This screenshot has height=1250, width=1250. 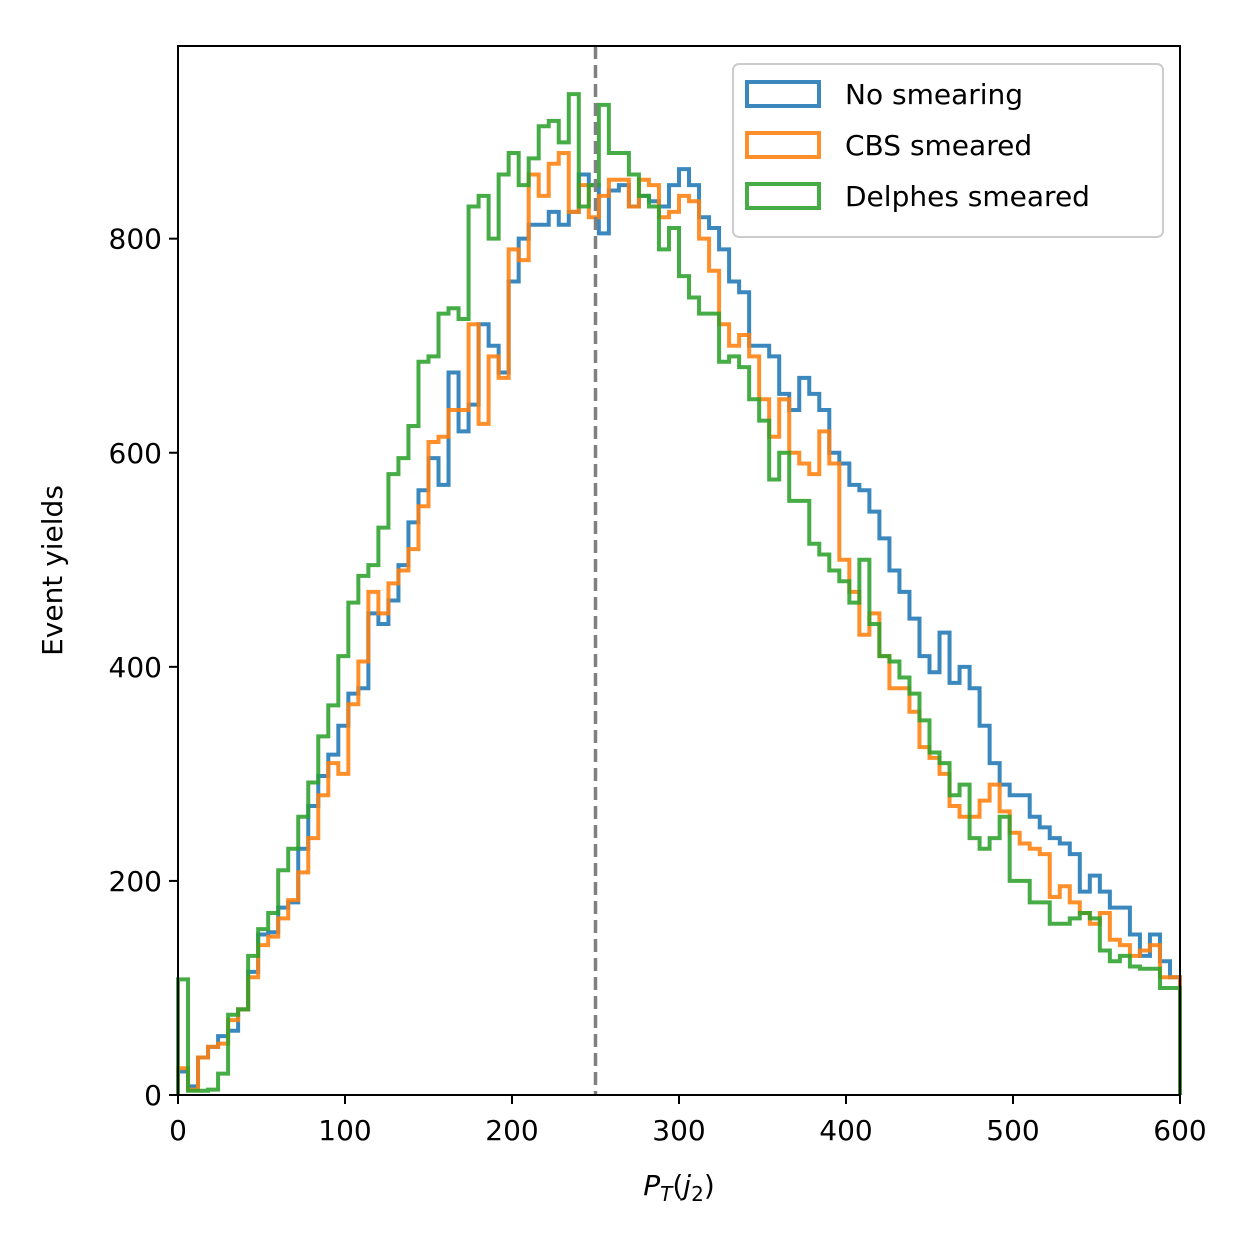 I want to click on y-axis-label: Event yields, so click(x=52, y=570).